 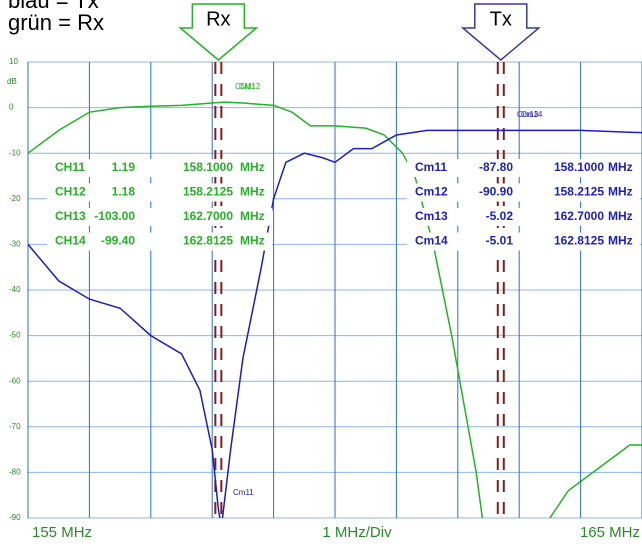 What do you see at coordinates (610, 532) in the screenshot?
I see `x-tick-label: 165 MHz` at bounding box center [610, 532].